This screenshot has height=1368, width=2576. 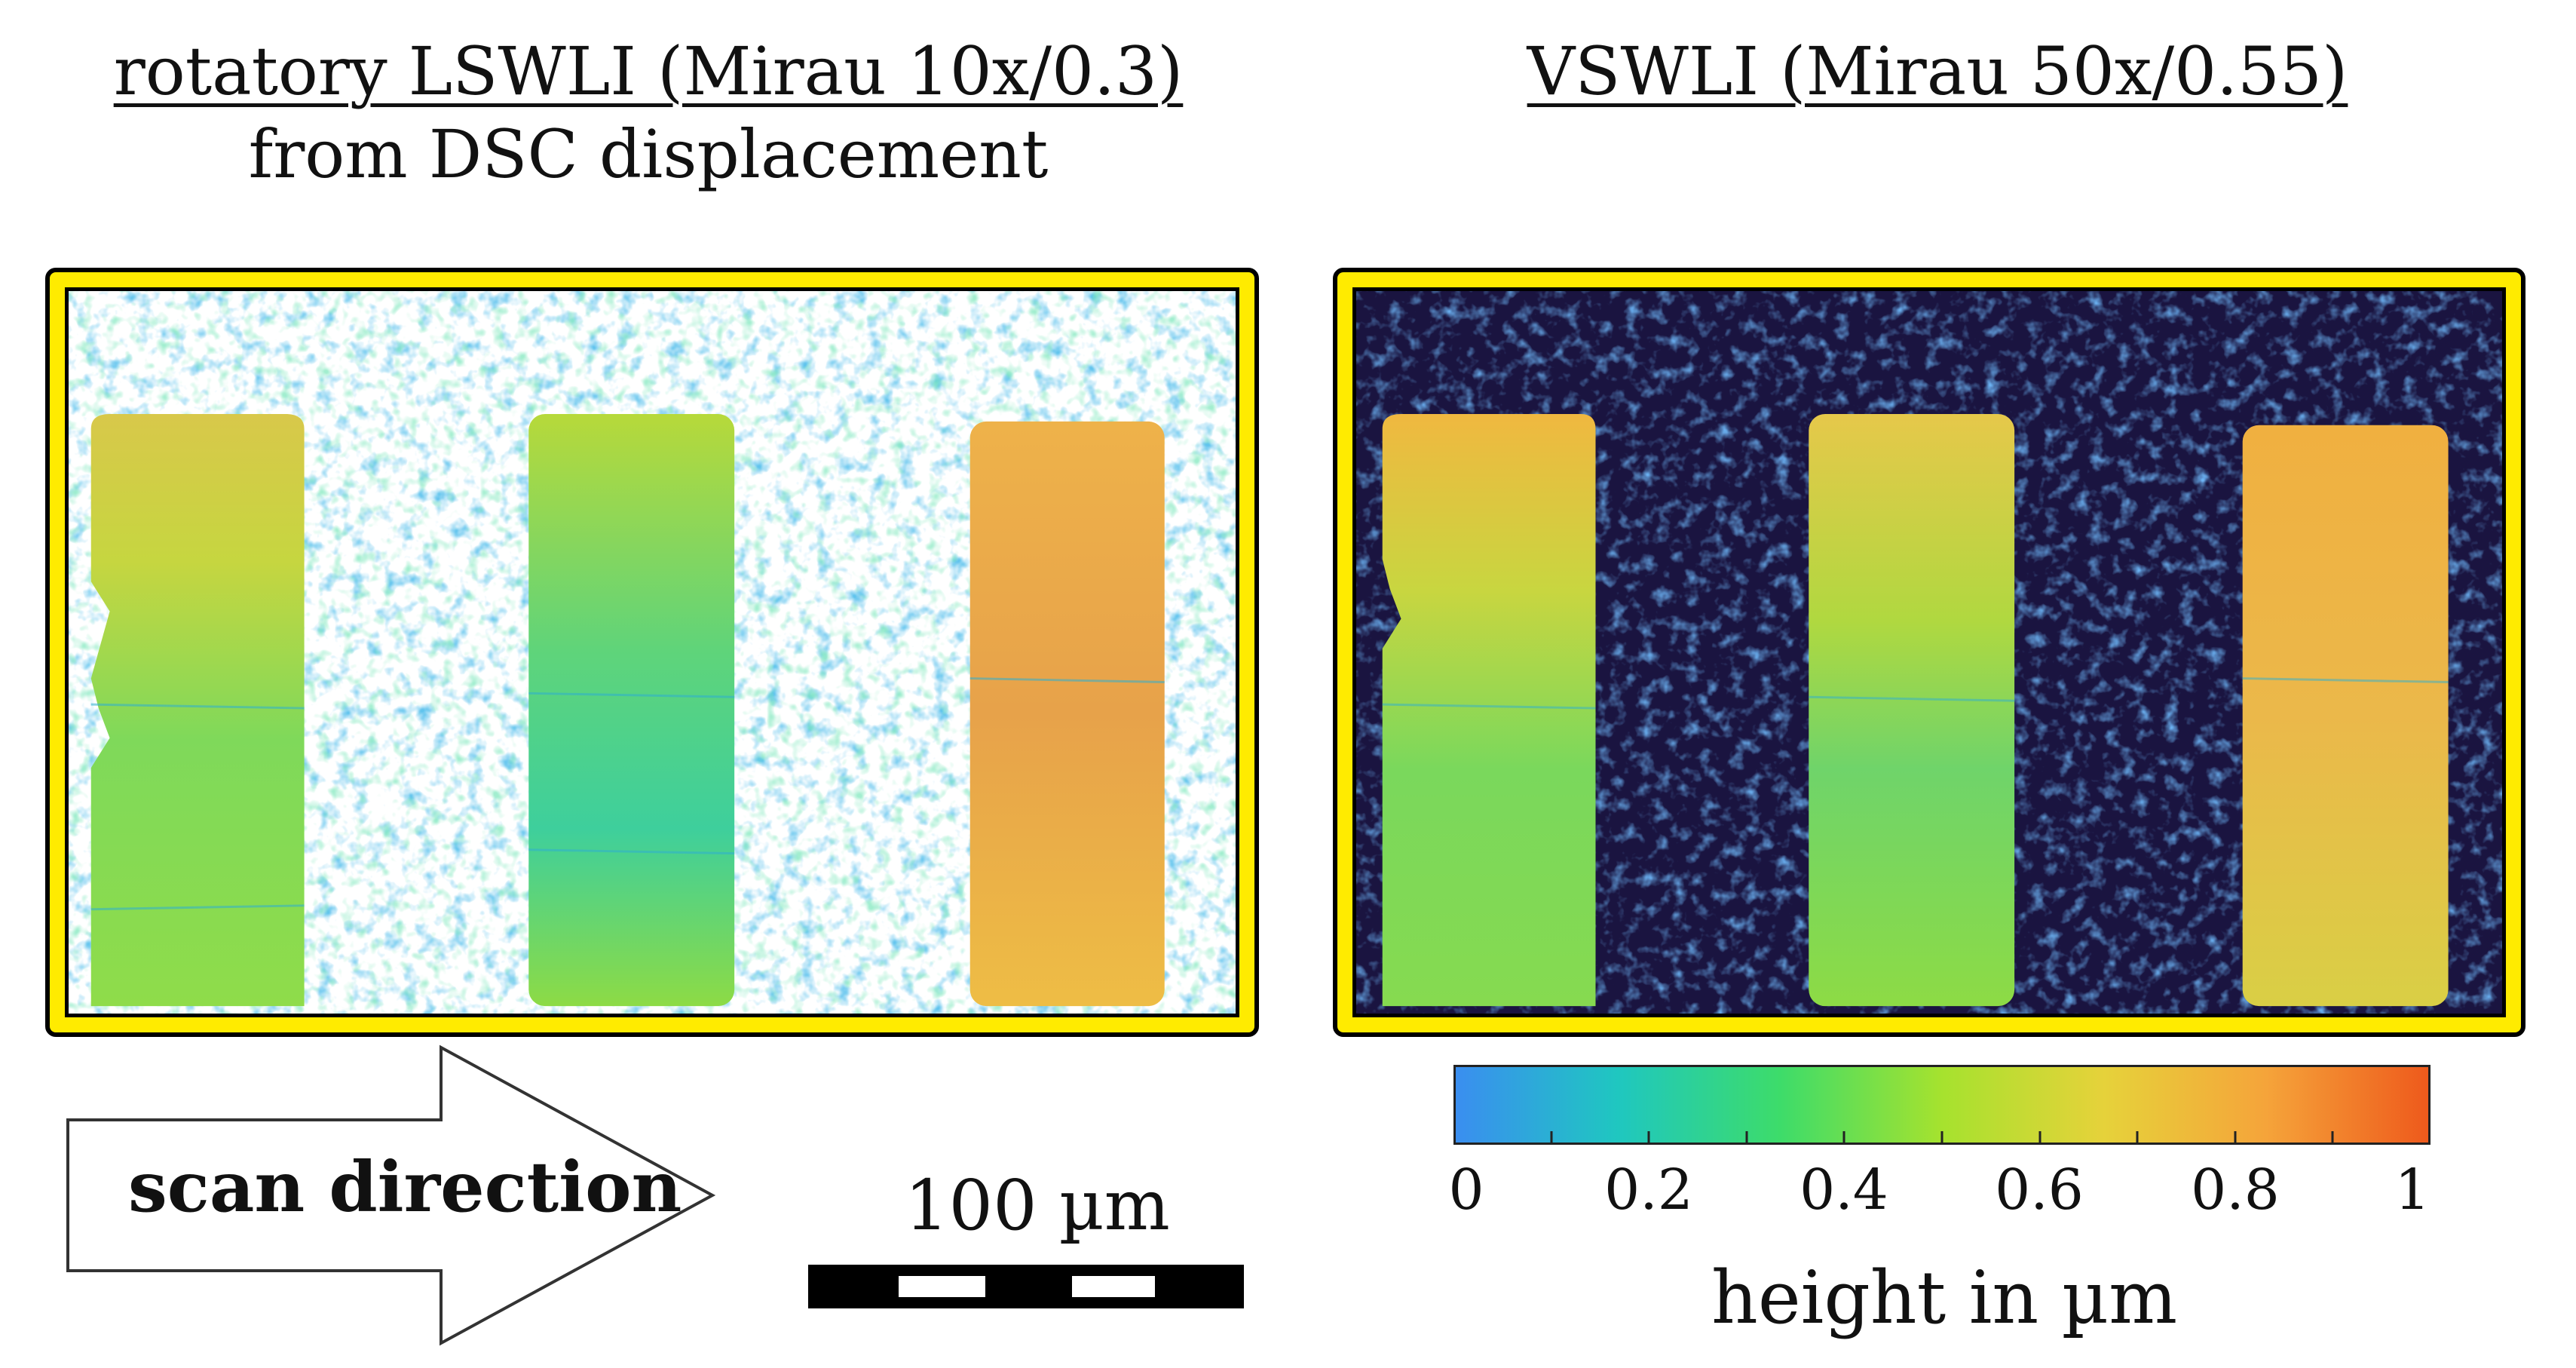 I want to click on scale-bar-label: 100 µm, so click(x=1037, y=1205).